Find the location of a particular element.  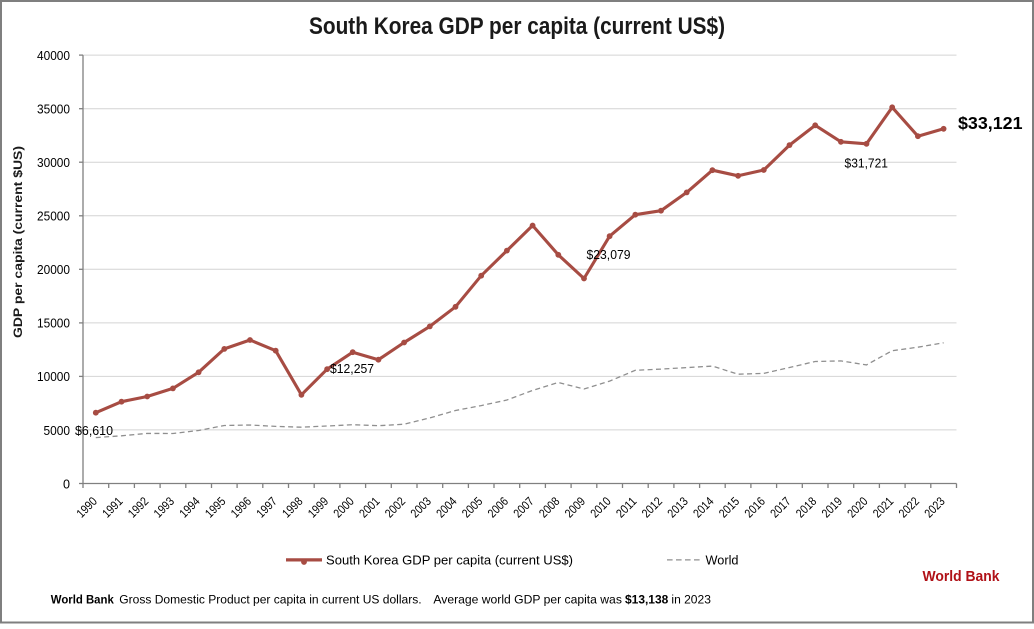

svg-text: $33,121 is located at coordinates (990, 123).